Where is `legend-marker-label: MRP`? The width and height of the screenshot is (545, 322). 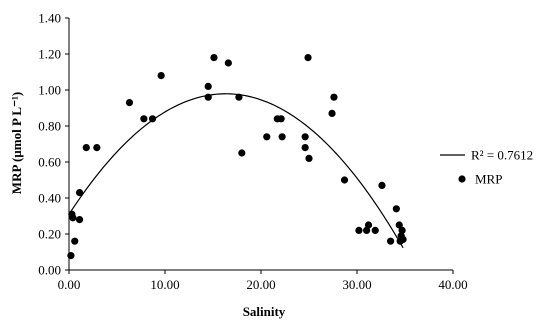 legend-marker-label: MRP is located at coordinates (488, 179).